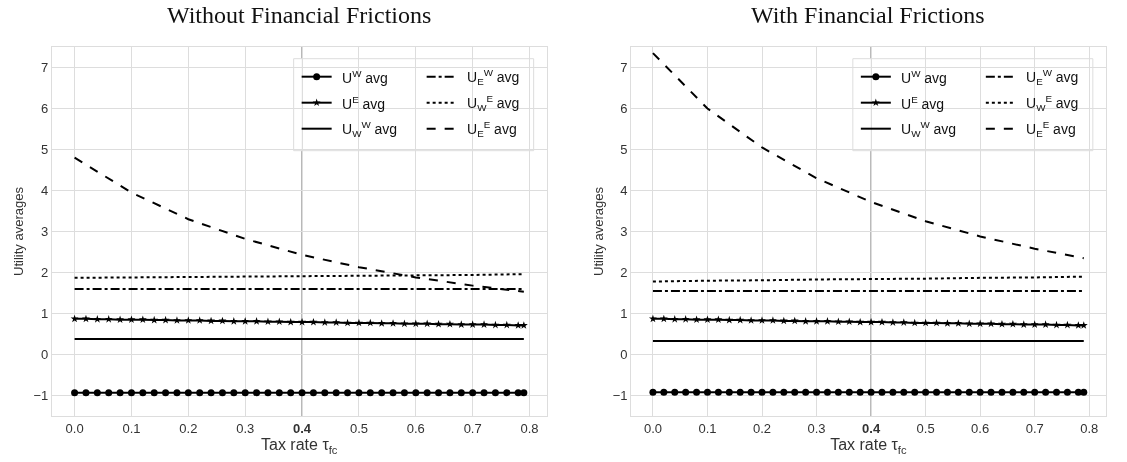 This screenshot has width=1127, height=462. I want to click on y-tick-label: 4, so click(45, 191).